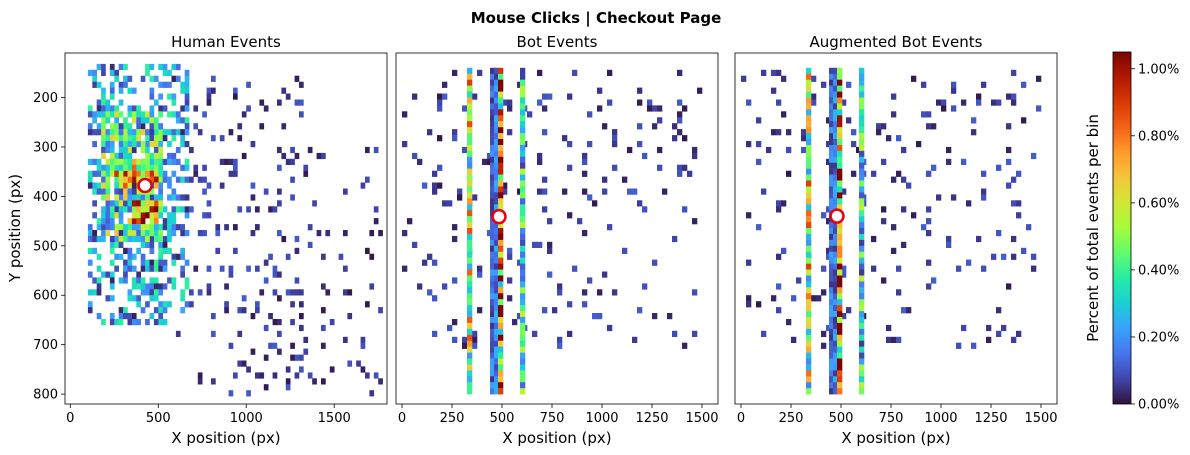  I want to click on target-marker, so click(145, 185).